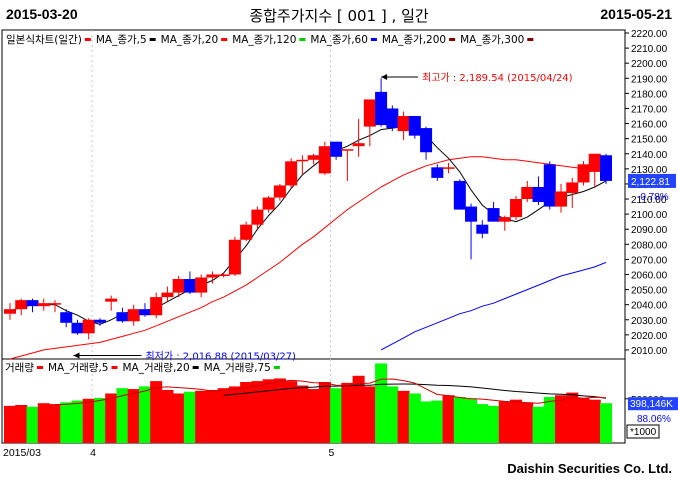 This screenshot has width=678, height=484. What do you see at coordinates (339, 40) in the screenshot?
I see `price-legend-label: MA_종가,60` at bounding box center [339, 40].